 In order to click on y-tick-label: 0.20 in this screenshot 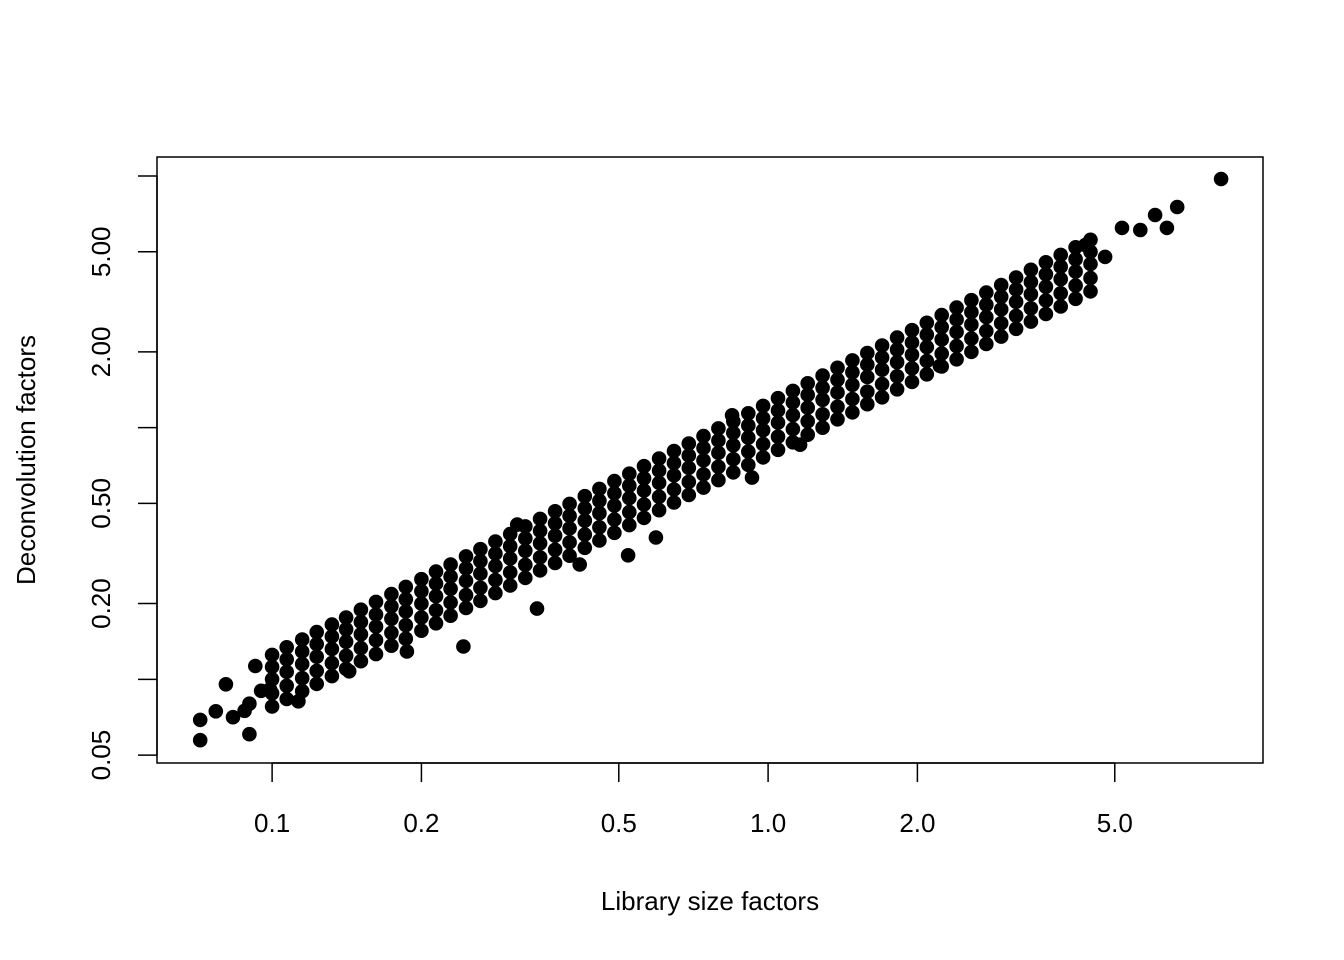, I will do `click(101, 603)`.